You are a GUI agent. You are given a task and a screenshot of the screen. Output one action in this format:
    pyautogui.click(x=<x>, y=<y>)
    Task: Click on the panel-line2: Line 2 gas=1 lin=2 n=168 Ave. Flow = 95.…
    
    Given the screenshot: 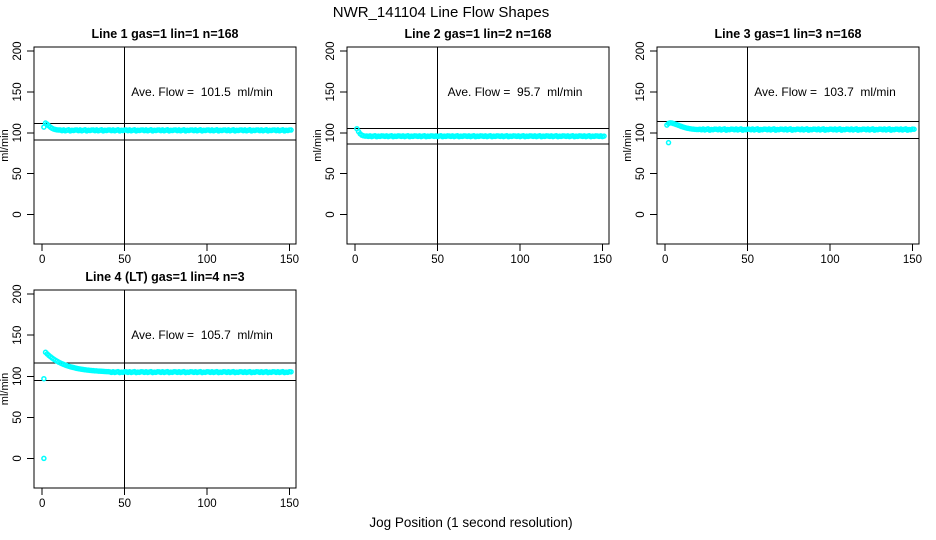 What is the action you would take?
    pyautogui.click(x=462, y=146)
    